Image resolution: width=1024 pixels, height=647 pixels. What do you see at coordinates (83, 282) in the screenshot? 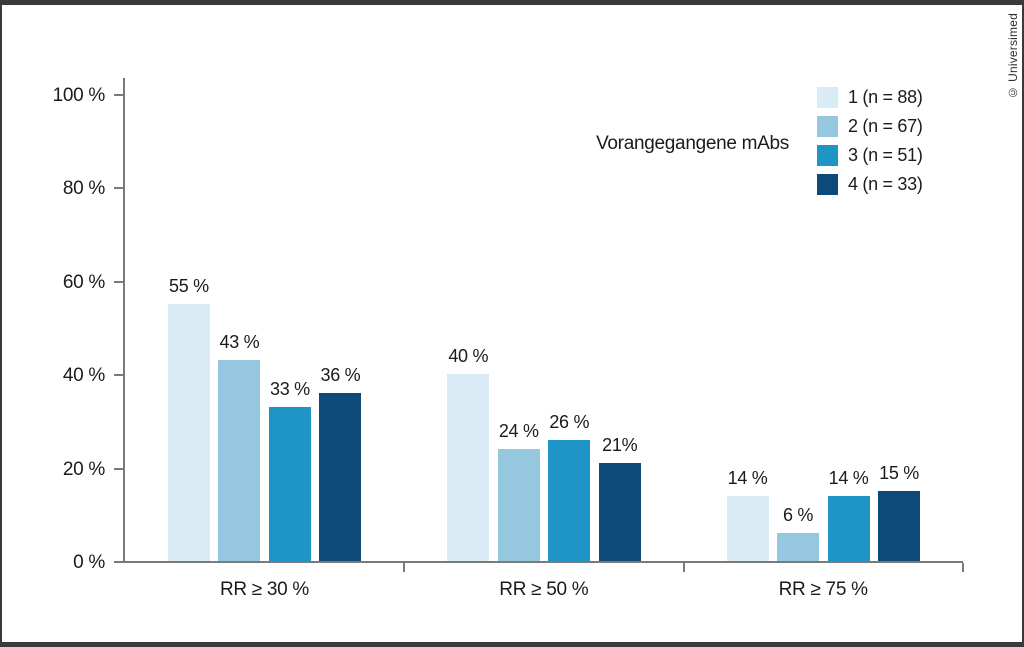
I see `y-axis-tick-label: 60 %` at bounding box center [83, 282].